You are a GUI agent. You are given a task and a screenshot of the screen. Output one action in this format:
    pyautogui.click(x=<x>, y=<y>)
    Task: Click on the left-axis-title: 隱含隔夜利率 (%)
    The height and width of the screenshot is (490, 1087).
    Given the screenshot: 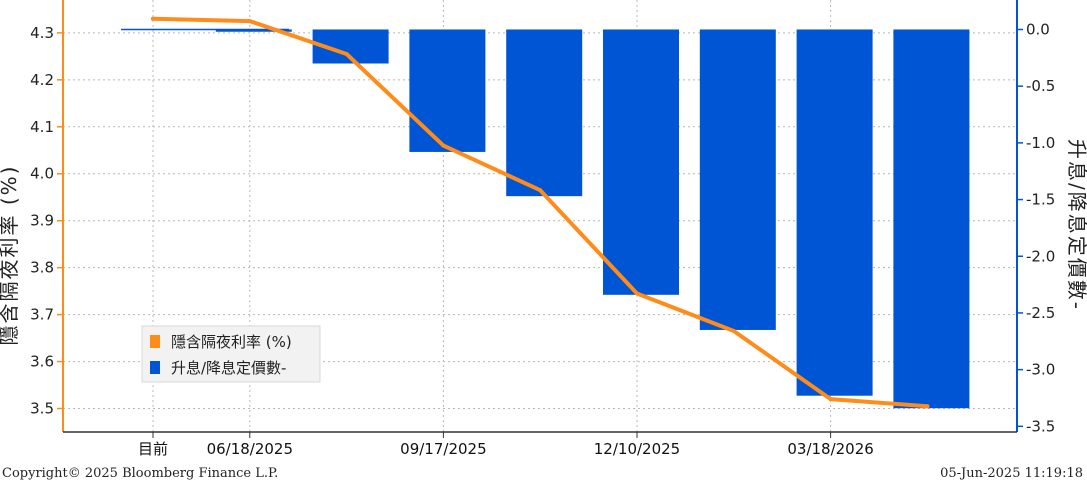 What is the action you would take?
    pyautogui.click(x=10, y=255)
    